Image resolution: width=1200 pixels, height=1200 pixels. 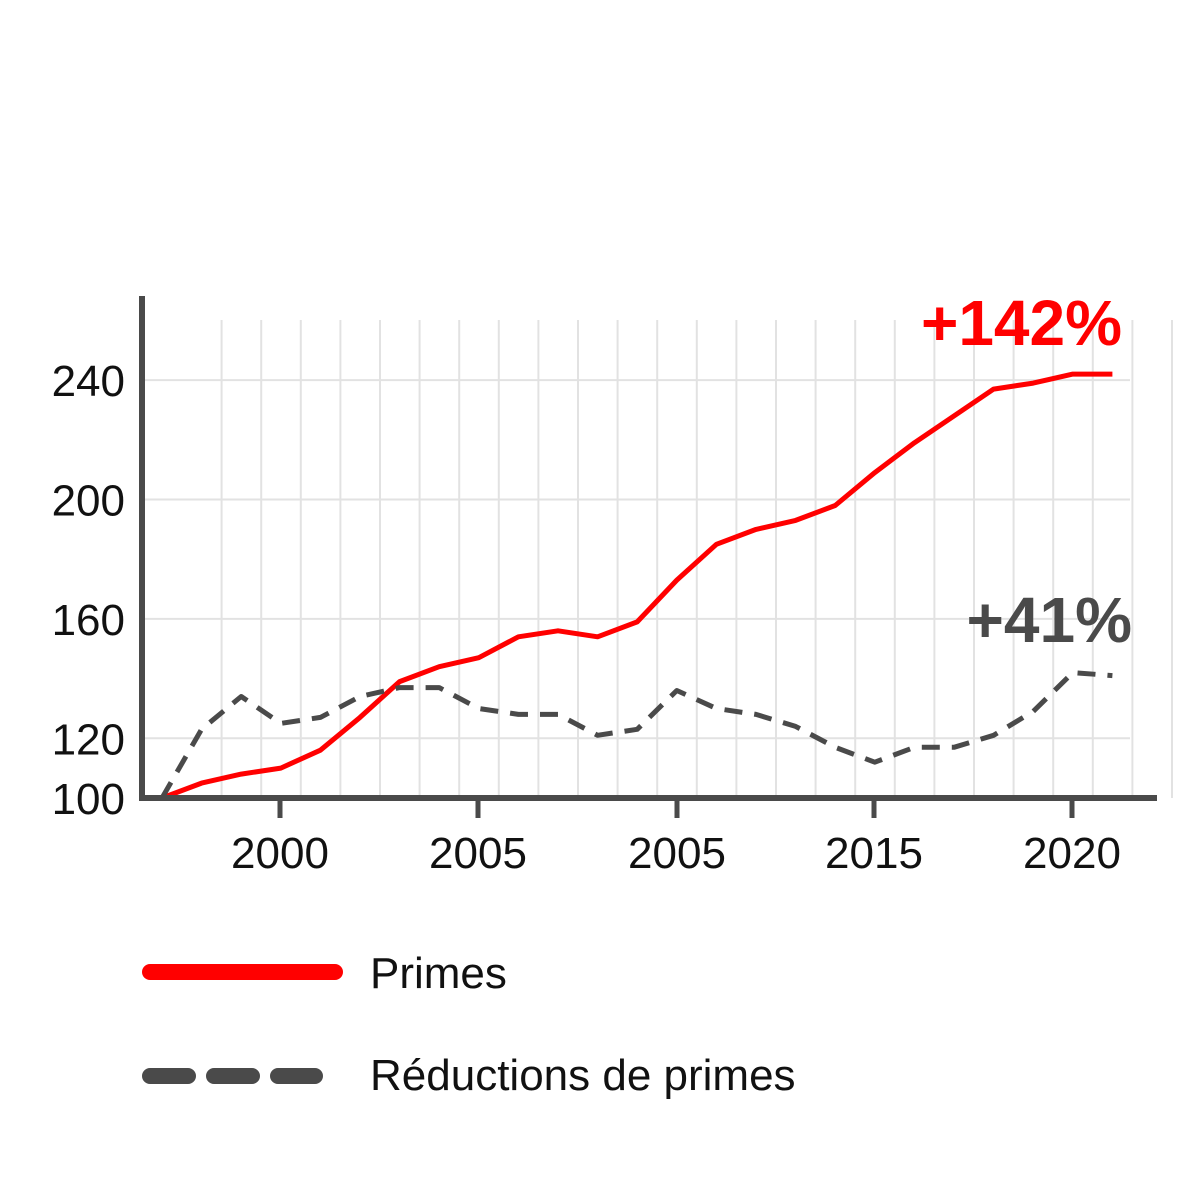 What do you see at coordinates (1072, 853) in the screenshot?
I see `x-tick-label: 2020` at bounding box center [1072, 853].